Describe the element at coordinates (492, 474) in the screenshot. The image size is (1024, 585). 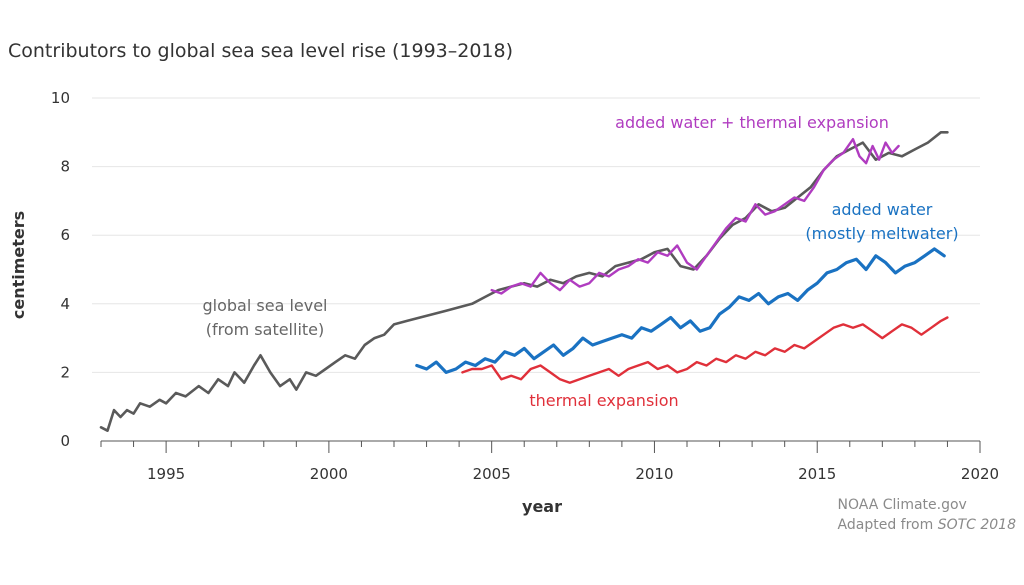
I see `x-tick-label: 2005` at that location.